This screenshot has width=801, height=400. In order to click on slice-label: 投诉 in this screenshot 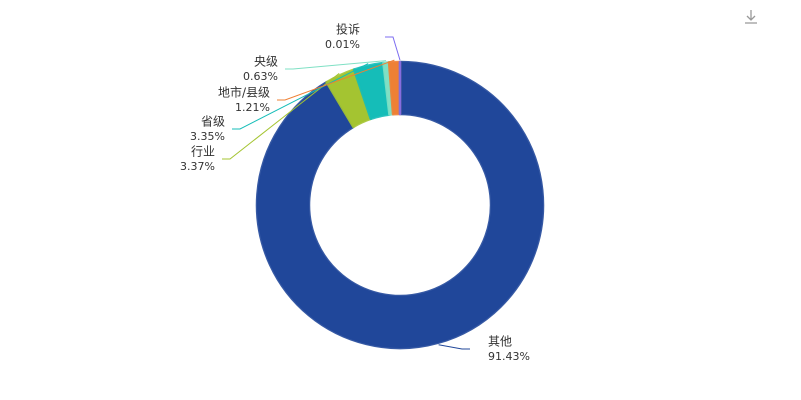, I will do `click(348, 29)`.